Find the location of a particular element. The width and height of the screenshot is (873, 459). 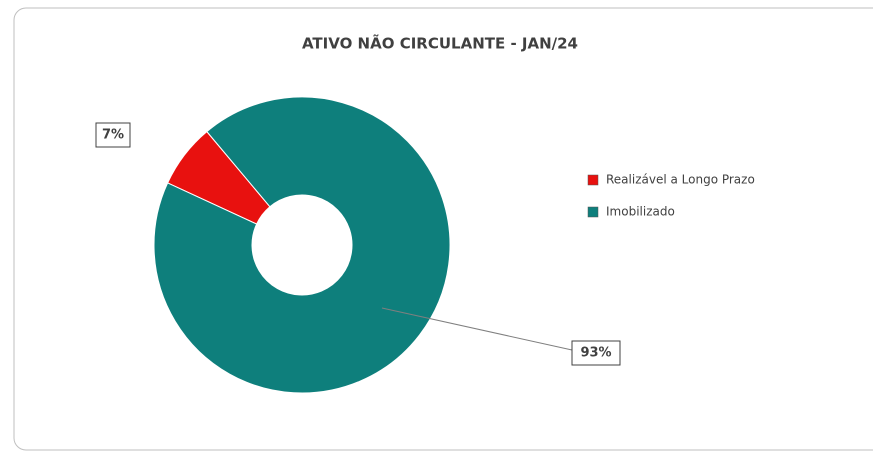

leader-line is located at coordinates (477, 329).